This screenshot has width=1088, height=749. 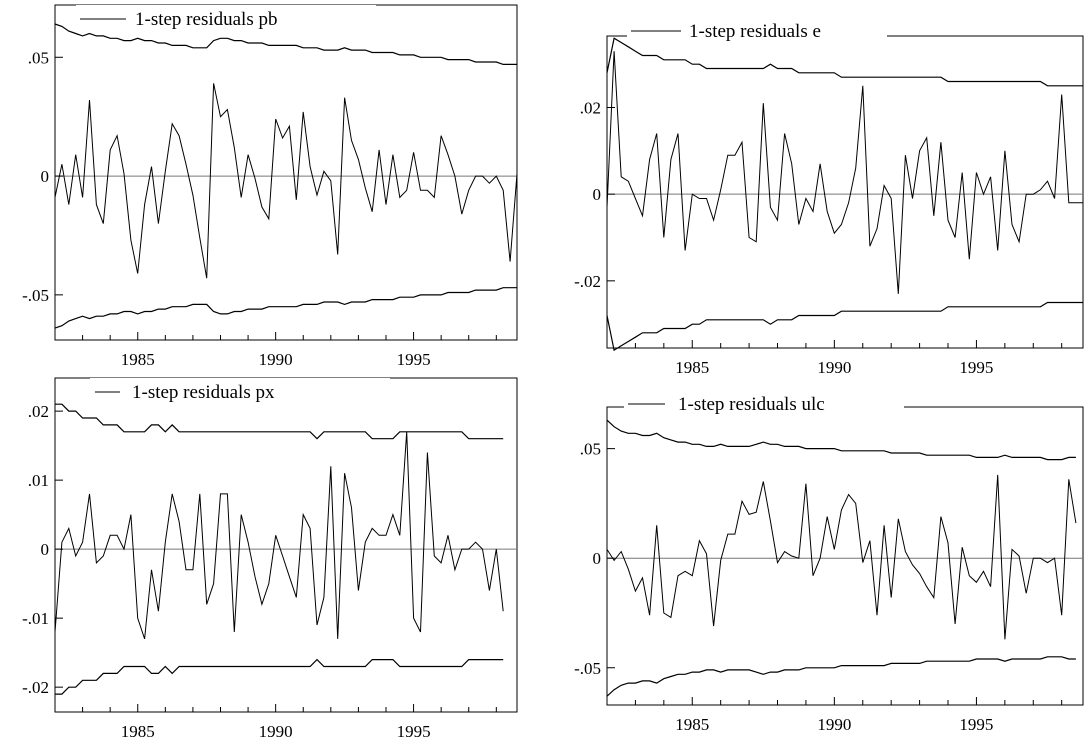 I want to click on legend-label: 1-step residuals e, so click(x=755, y=31).